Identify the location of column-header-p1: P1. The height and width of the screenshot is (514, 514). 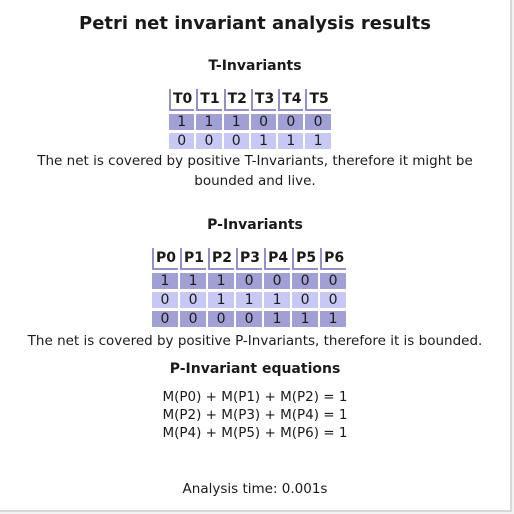
(193, 259).